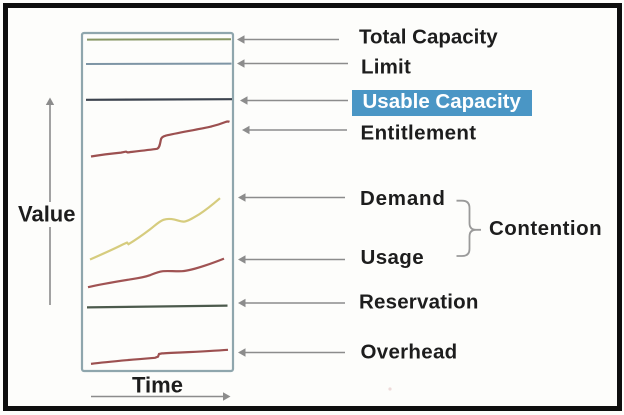 This screenshot has width=624, height=415. I want to click on svg-text: Time, so click(157, 385).